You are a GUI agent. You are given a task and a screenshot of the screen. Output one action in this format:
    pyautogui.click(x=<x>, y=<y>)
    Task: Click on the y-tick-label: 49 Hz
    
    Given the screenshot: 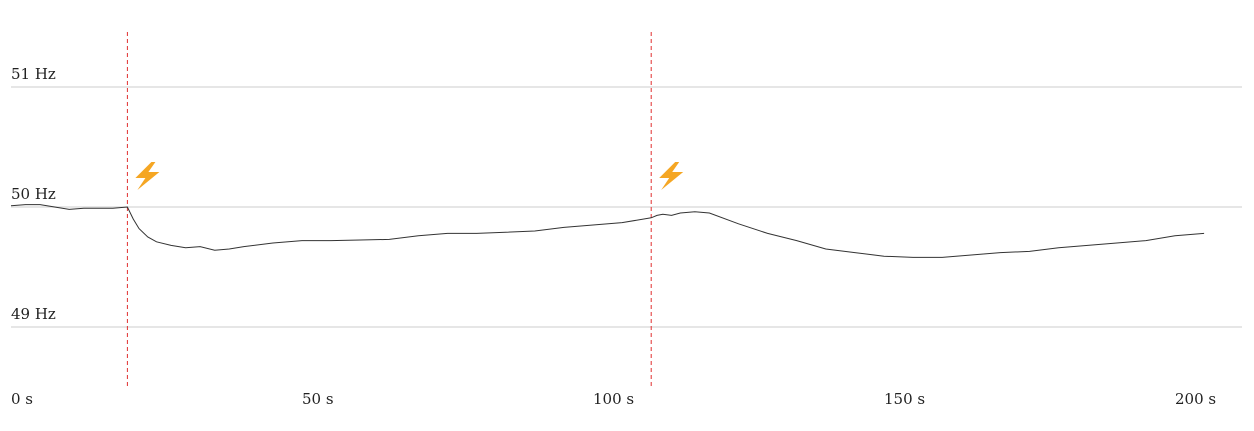 What is the action you would take?
    pyautogui.click(x=33, y=314)
    